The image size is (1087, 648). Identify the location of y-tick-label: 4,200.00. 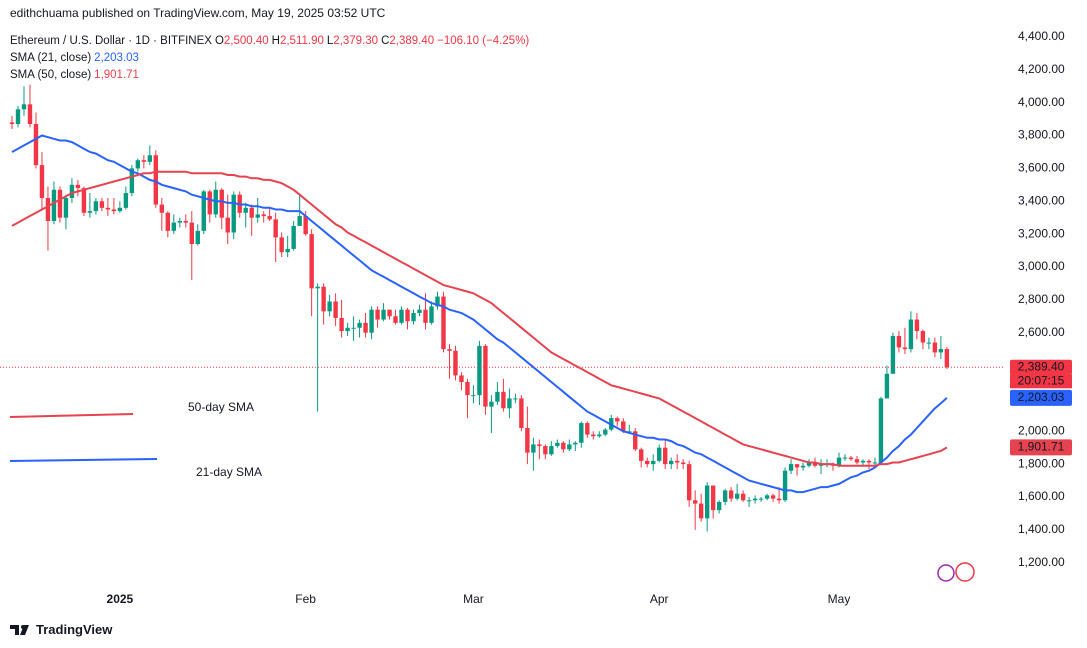
(1041, 69).